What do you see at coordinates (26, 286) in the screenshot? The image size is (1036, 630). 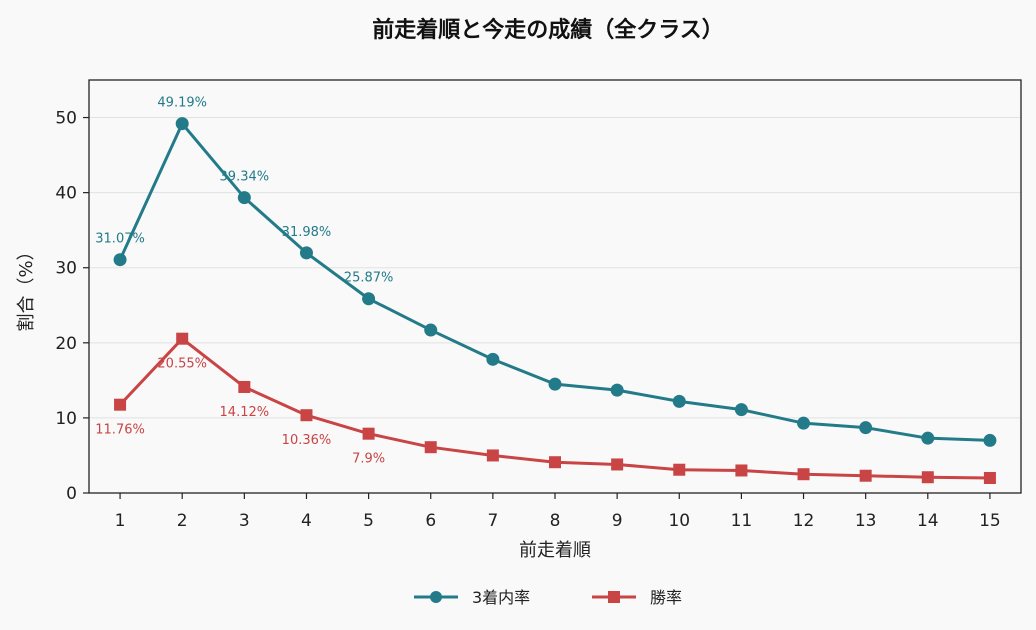 I see `y-axis-label: 割合（%）` at bounding box center [26, 286].